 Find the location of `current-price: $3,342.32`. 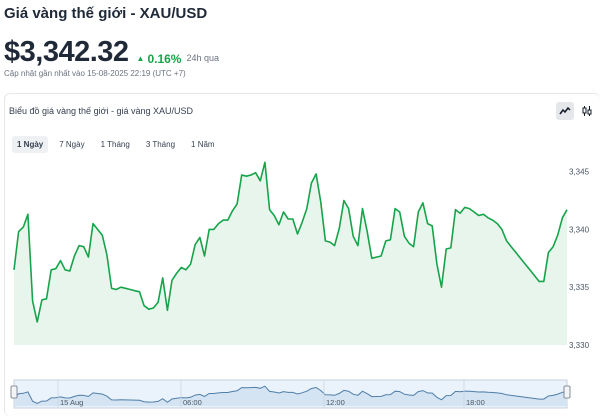

current-price: $3,342.32 is located at coordinates (66, 52).